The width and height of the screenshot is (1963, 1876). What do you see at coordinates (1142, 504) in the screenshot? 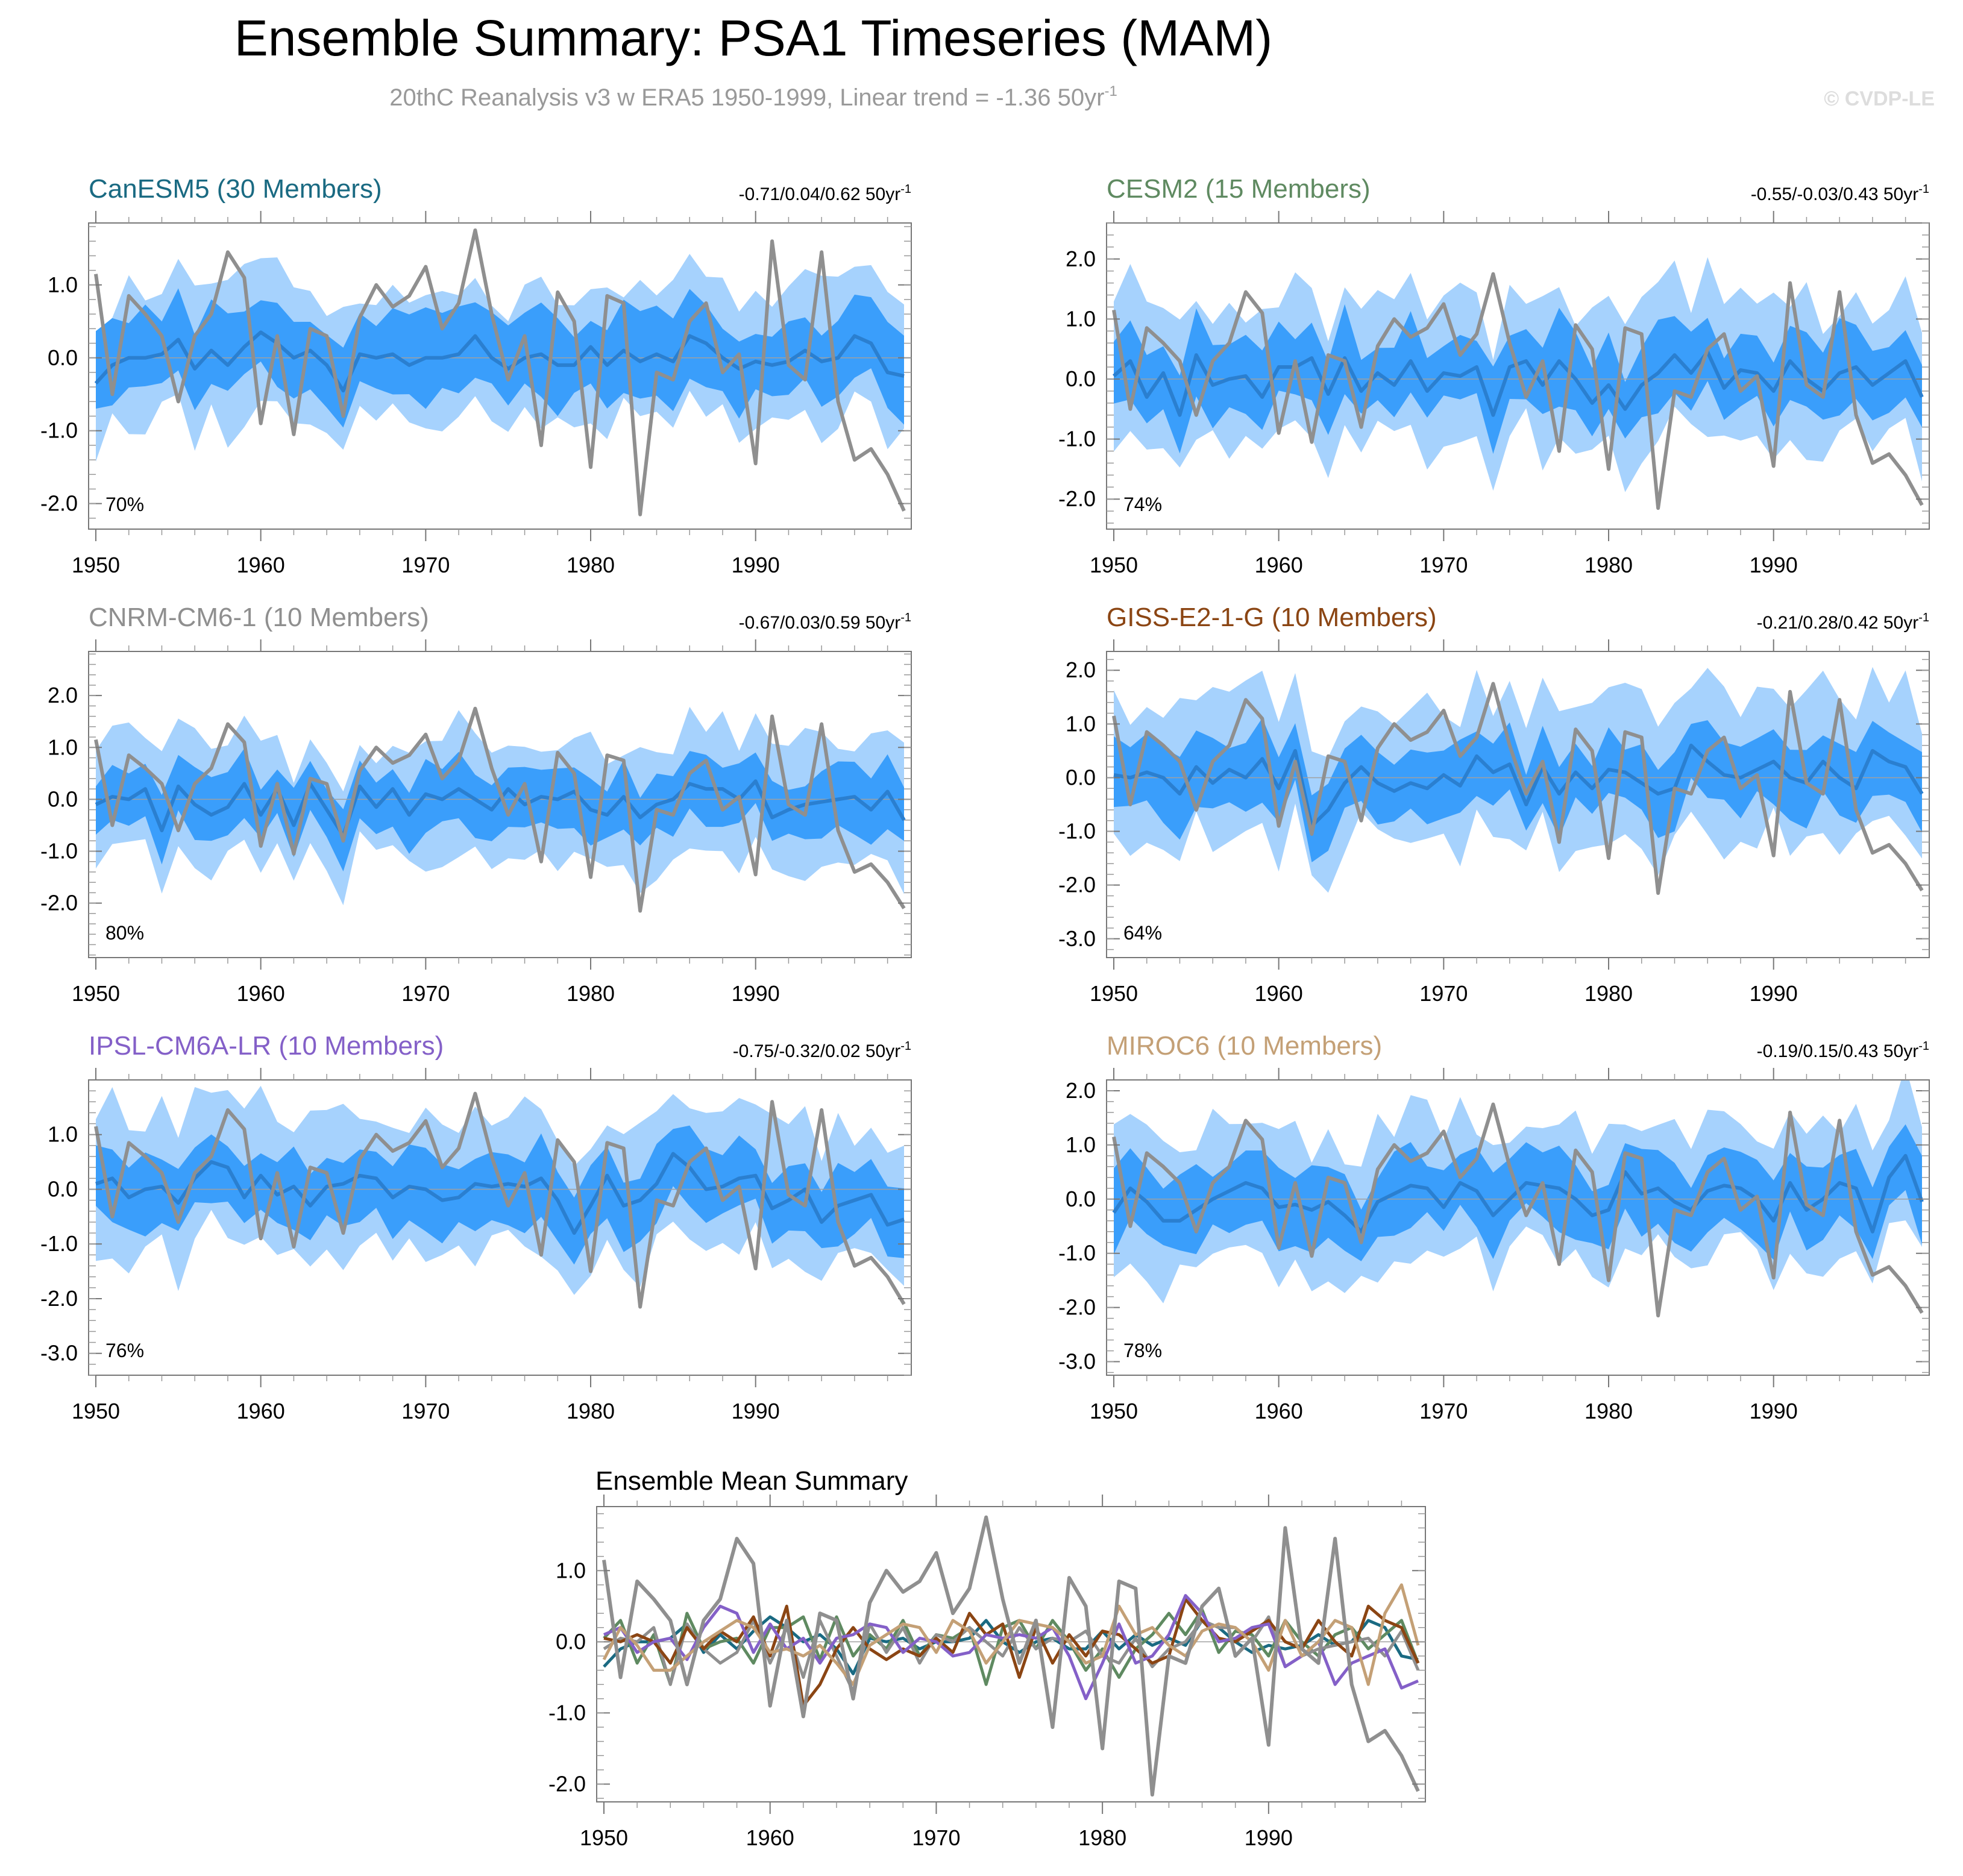
I see `percent-label: 74%` at bounding box center [1142, 504].